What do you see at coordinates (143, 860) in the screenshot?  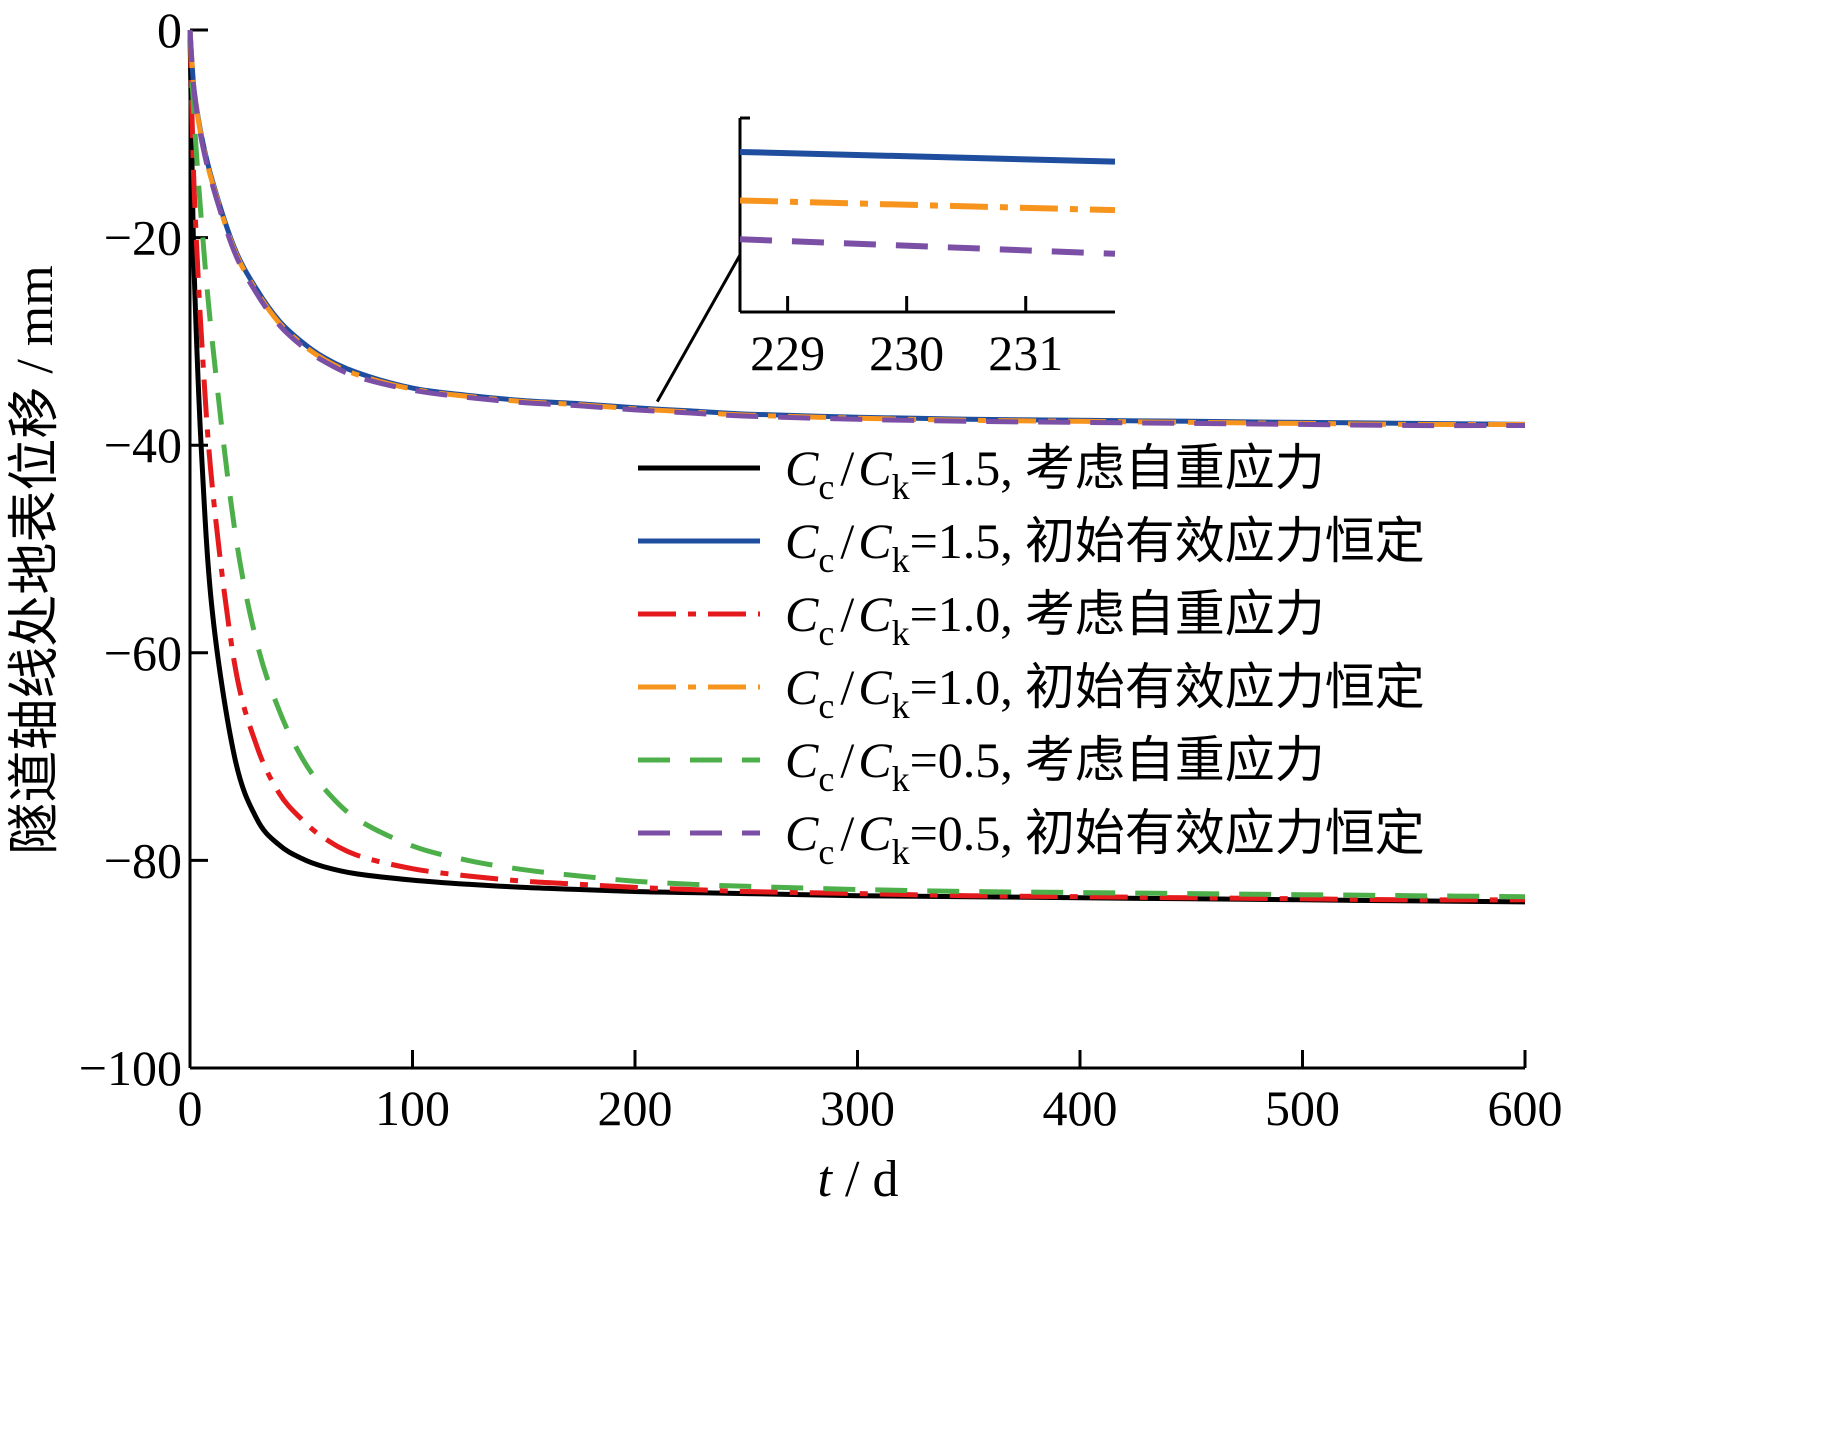 I see `y-tick-label: −80` at bounding box center [143, 860].